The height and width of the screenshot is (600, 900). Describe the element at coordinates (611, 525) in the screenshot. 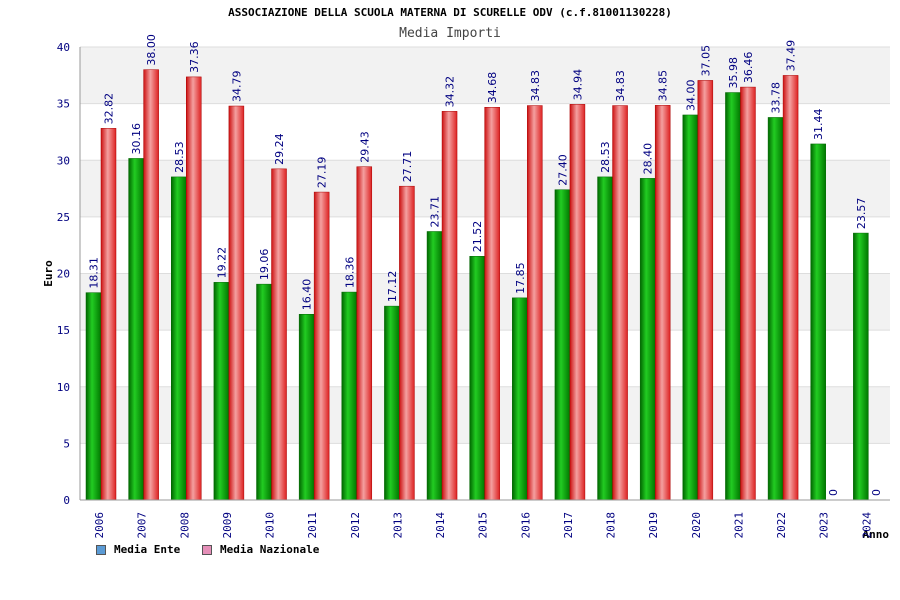

I see `x-tick-label: 2018` at that location.